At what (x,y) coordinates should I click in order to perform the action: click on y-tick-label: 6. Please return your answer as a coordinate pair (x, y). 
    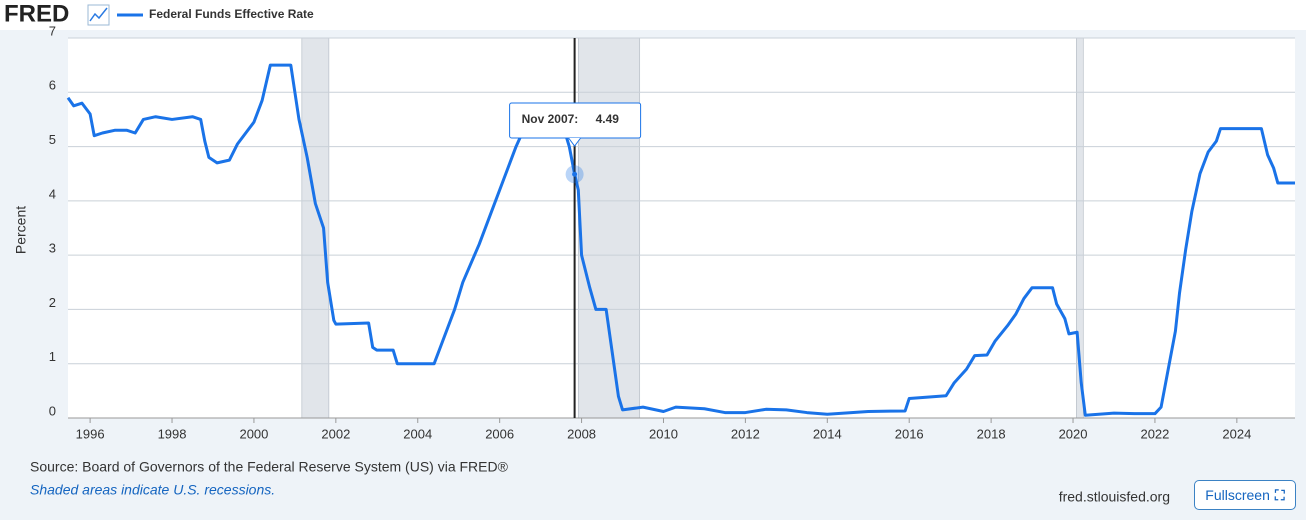
    Looking at the image, I should click on (52, 85).